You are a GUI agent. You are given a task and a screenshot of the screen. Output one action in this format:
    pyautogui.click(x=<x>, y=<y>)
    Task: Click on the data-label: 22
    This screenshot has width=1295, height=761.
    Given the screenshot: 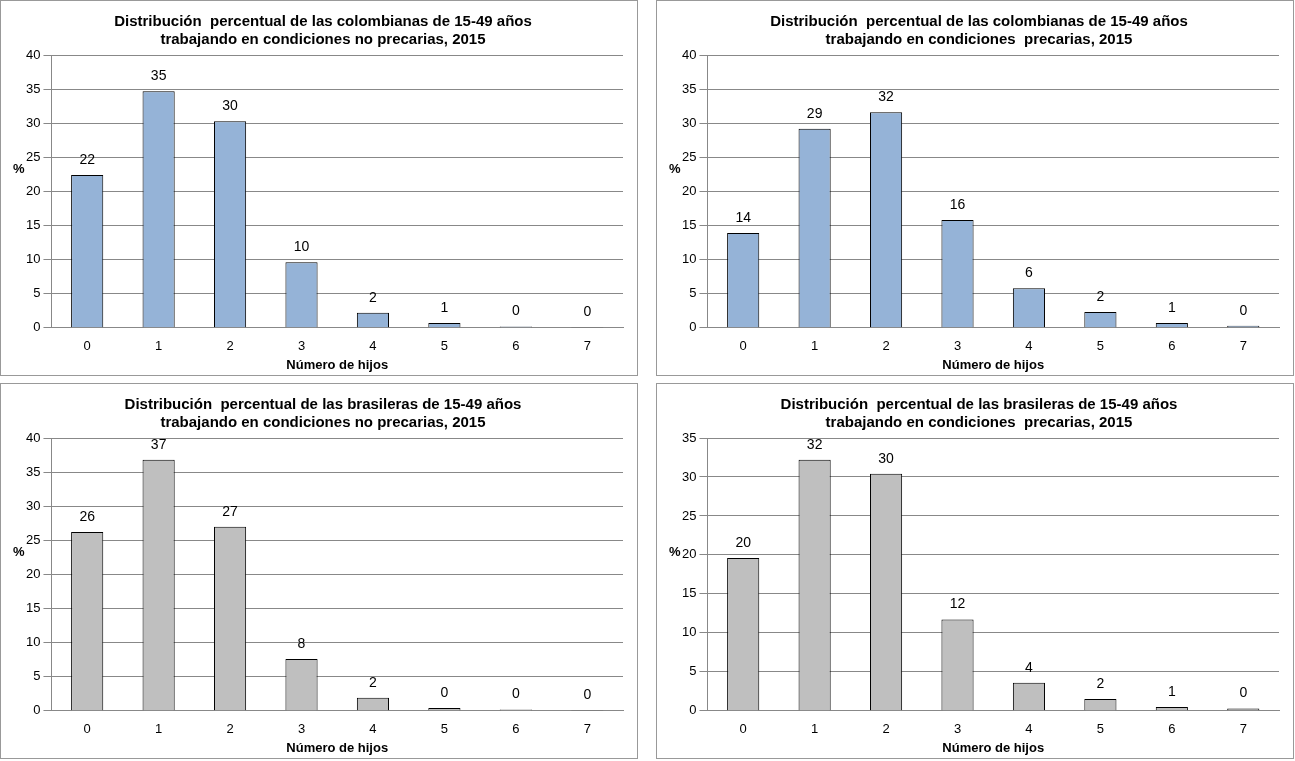 What is the action you would take?
    pyautogui.click(x=87, y=158)
    